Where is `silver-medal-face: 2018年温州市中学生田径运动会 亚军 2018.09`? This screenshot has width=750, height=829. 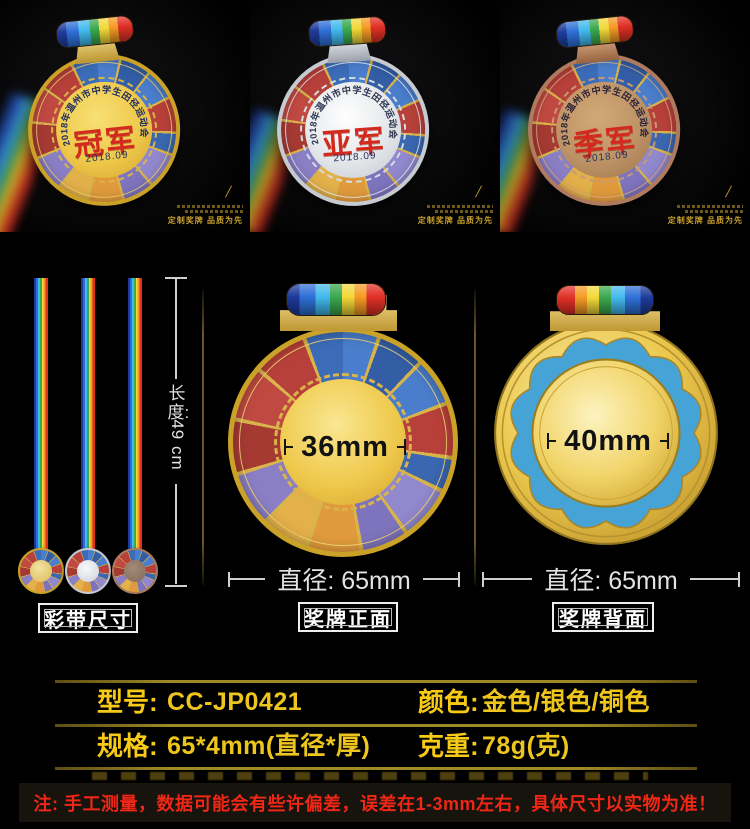 silver-medal-face: 2018年温州市中学生田径运动会 亚军 2018.09 is located at coordinates (353, 130).